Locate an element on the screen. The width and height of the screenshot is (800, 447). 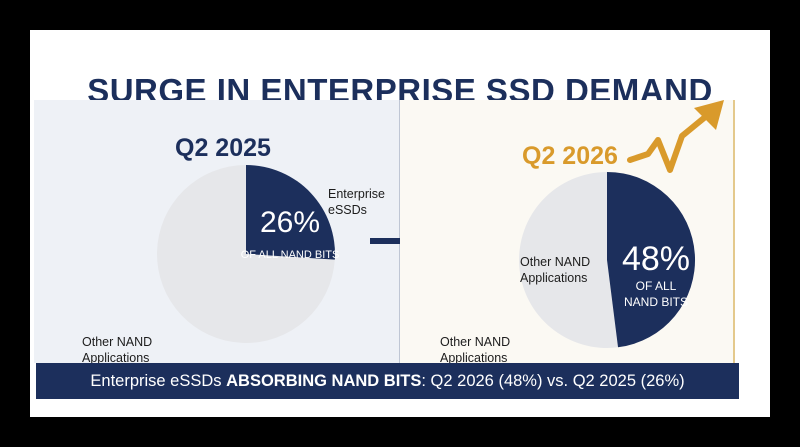
pie-sublabel-2026-line1: OF ALL is located at coordinates (656, 286).